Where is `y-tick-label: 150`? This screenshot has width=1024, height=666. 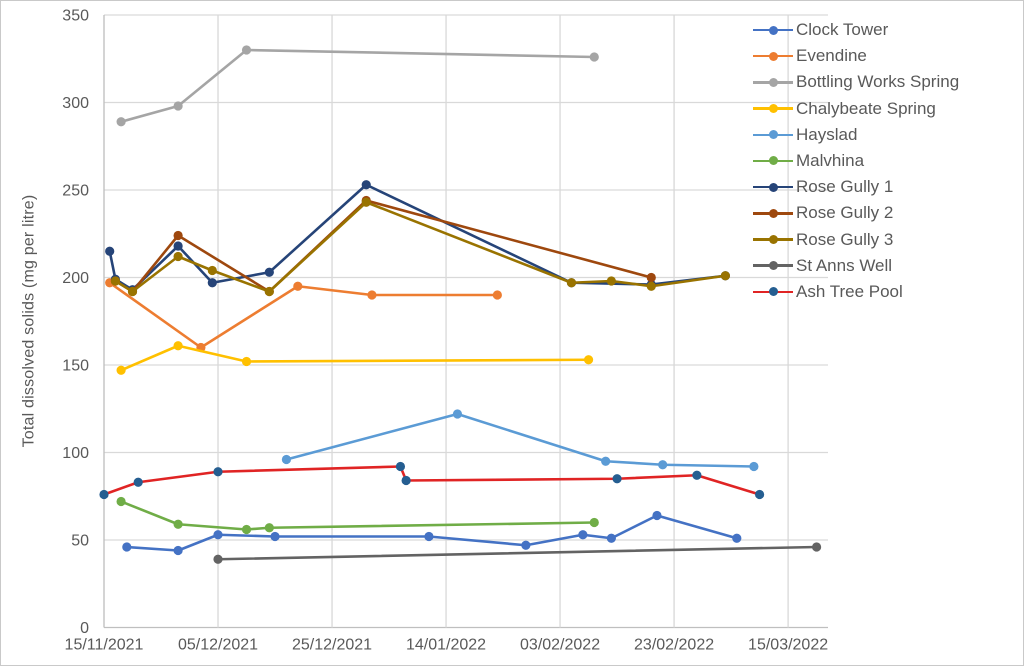 y-tick-label: 150 is located at coordinates (75, 366).